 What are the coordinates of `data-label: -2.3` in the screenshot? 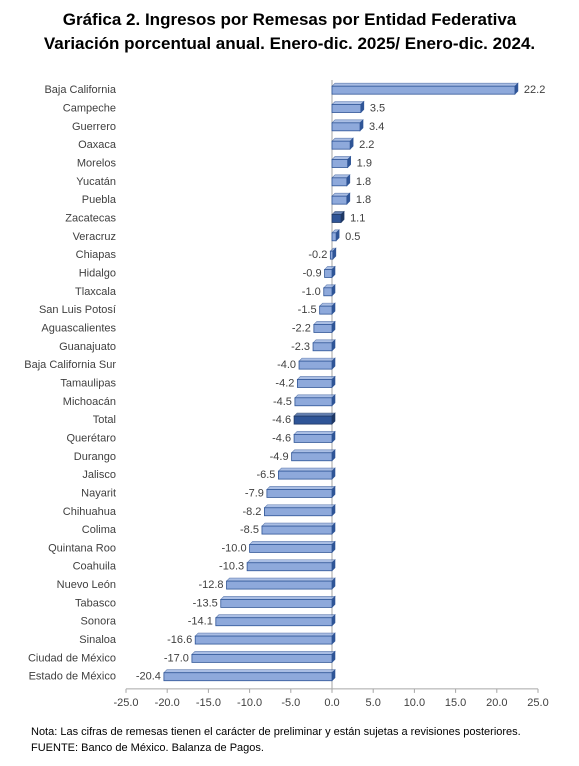 It's located at (300, 347).